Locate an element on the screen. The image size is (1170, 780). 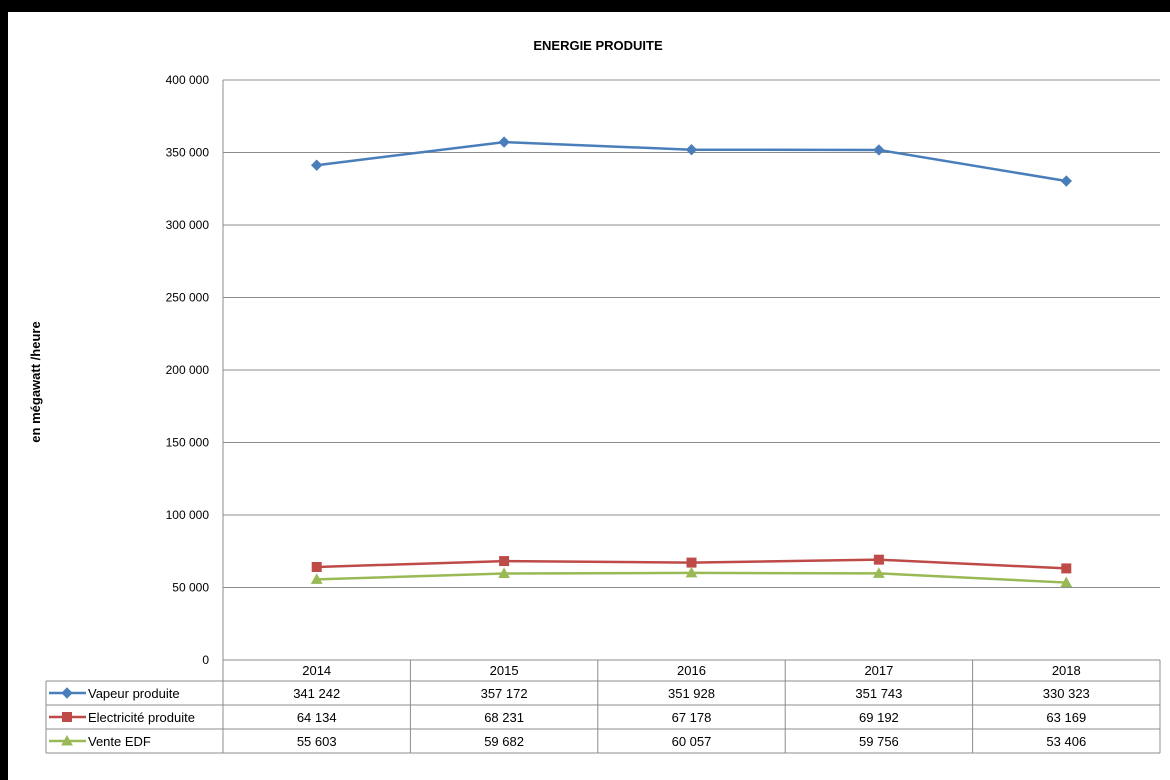
data-label: 69 192 is located at coordinates (879, 717).